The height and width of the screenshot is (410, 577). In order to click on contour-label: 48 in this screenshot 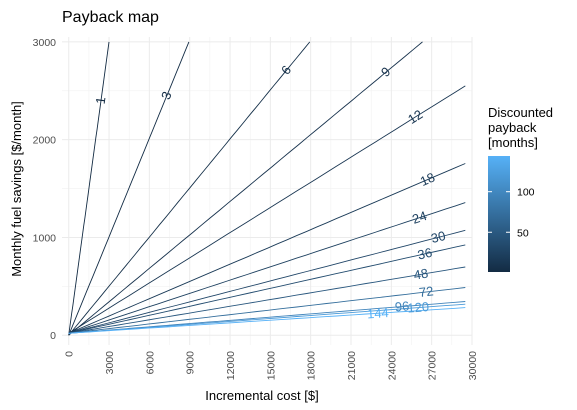, I will do `click(420, 273)`.